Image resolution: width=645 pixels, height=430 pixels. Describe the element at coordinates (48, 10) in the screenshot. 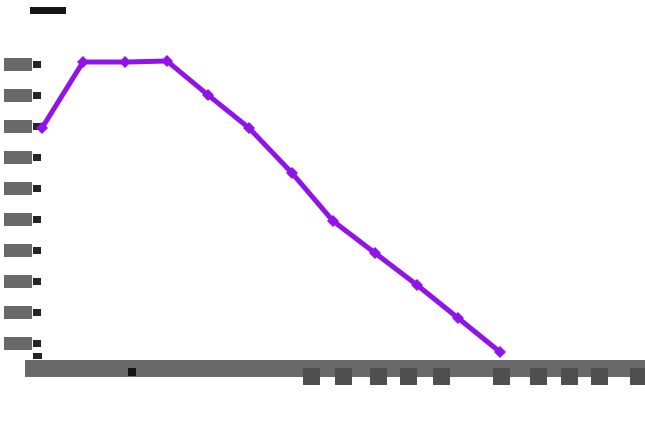

I see `chart-title-redacted-block` at that location.